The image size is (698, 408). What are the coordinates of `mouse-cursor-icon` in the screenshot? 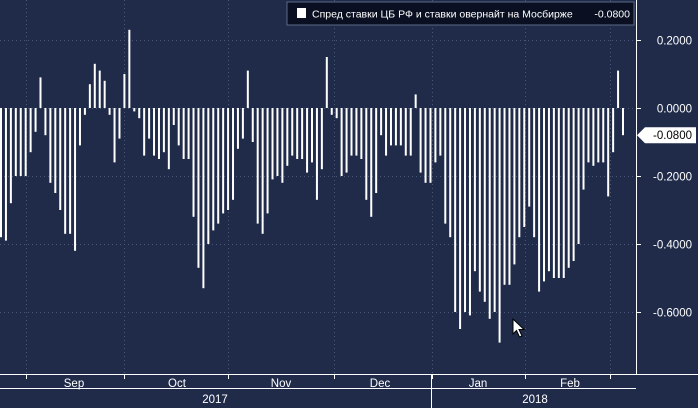 It's located at (519, 327).